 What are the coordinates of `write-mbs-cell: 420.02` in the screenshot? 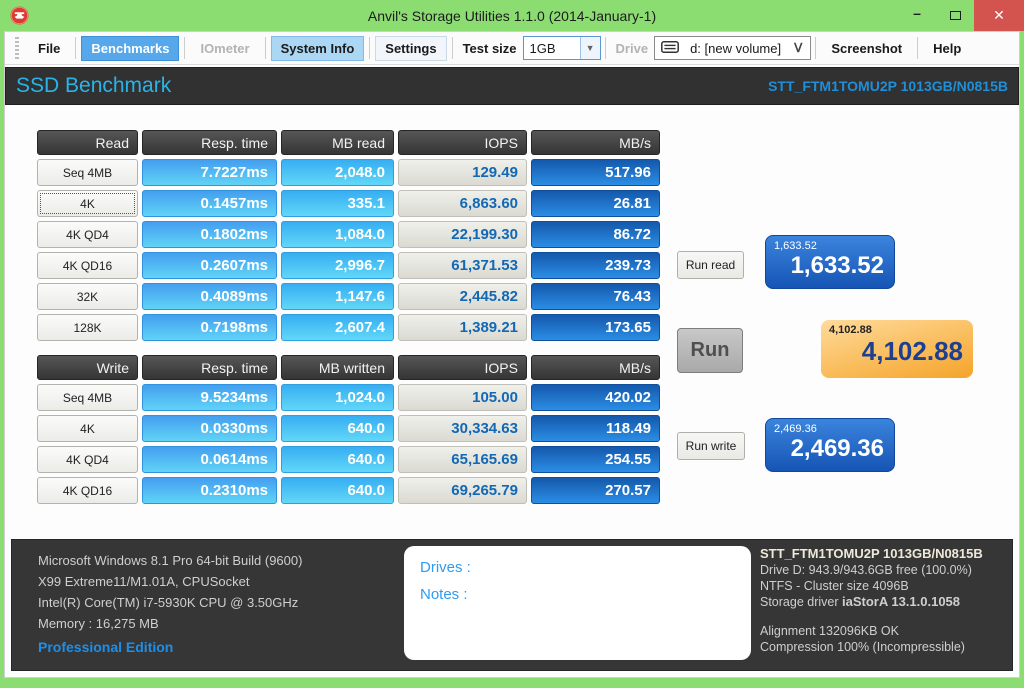 It's located at (595, 397).